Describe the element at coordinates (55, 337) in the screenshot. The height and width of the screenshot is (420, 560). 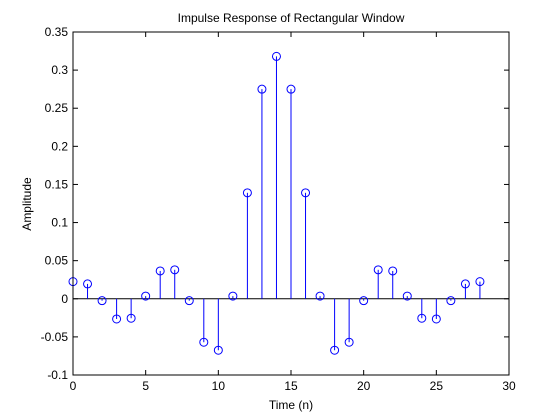
I see `y-tick-label: -0.05` at that location.